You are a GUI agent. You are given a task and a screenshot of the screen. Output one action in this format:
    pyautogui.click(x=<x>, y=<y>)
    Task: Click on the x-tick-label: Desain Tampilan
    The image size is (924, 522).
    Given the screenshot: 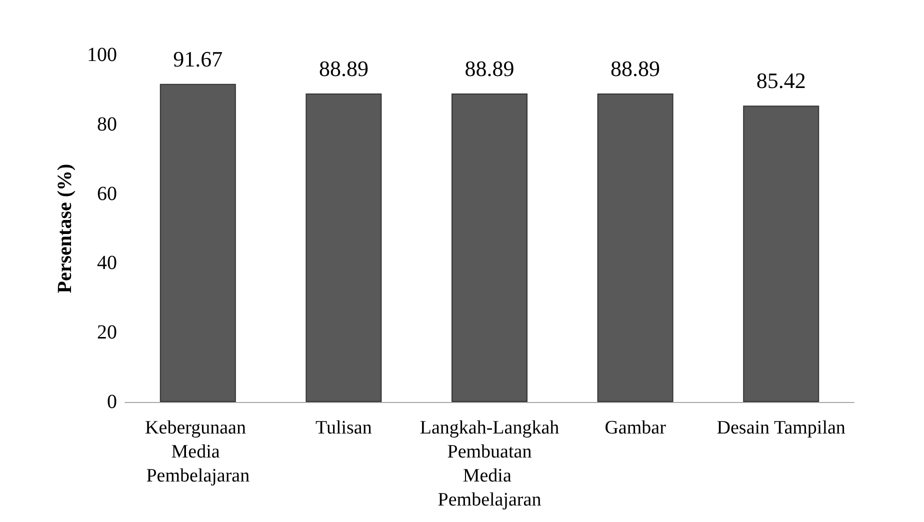 What is the action you would take?
    pyautogui.click(x=781, y=428)
    